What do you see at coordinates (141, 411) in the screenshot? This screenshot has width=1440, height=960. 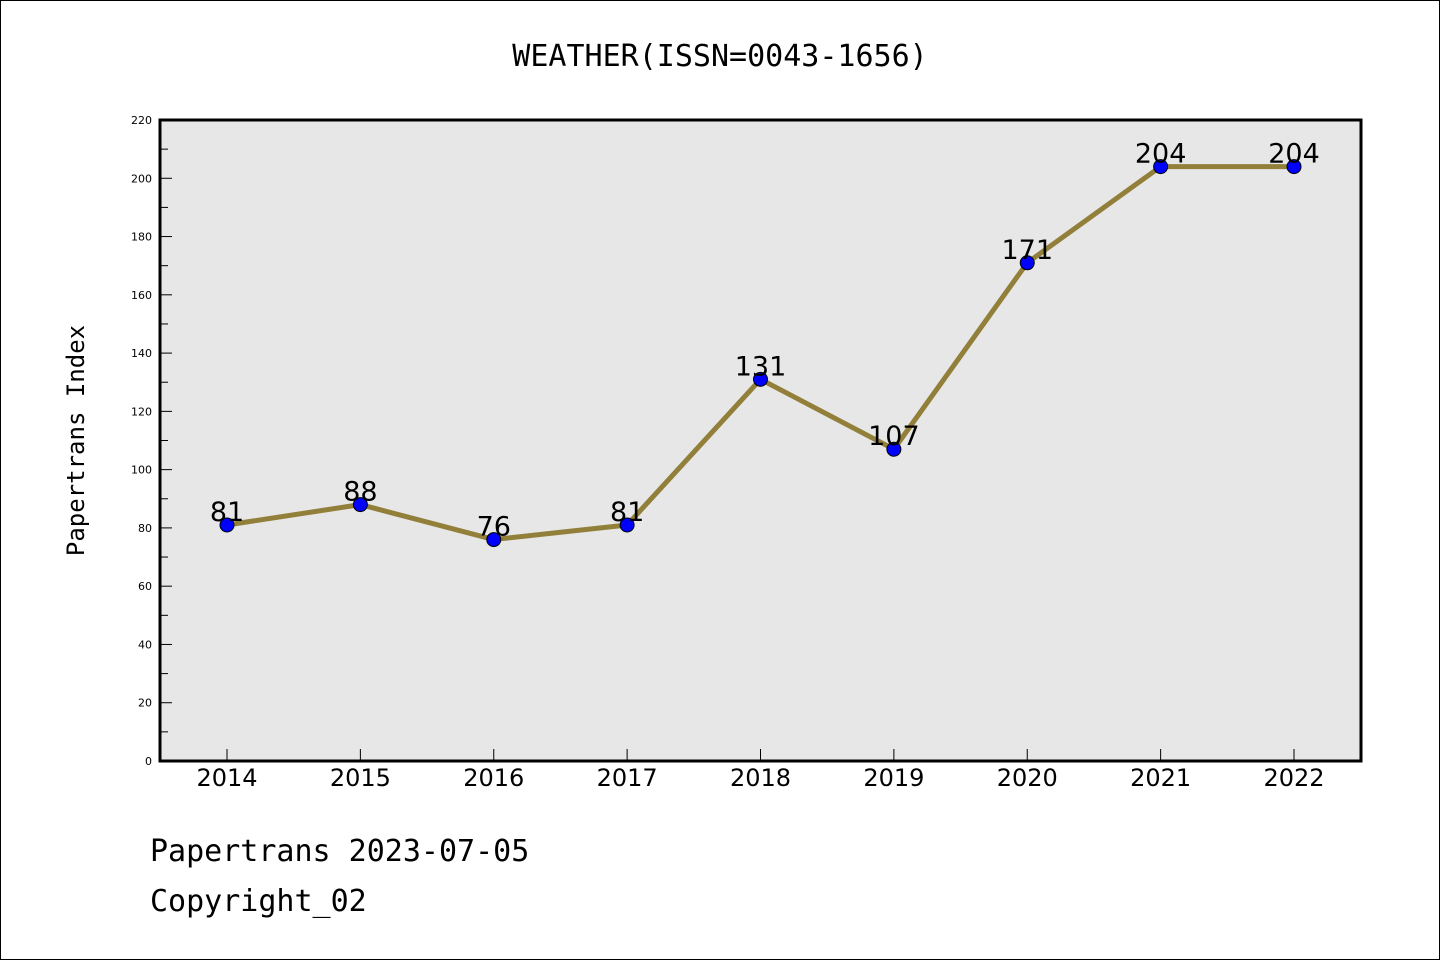 I see `y-tick-label: 120` at bounding box center [141, 411].